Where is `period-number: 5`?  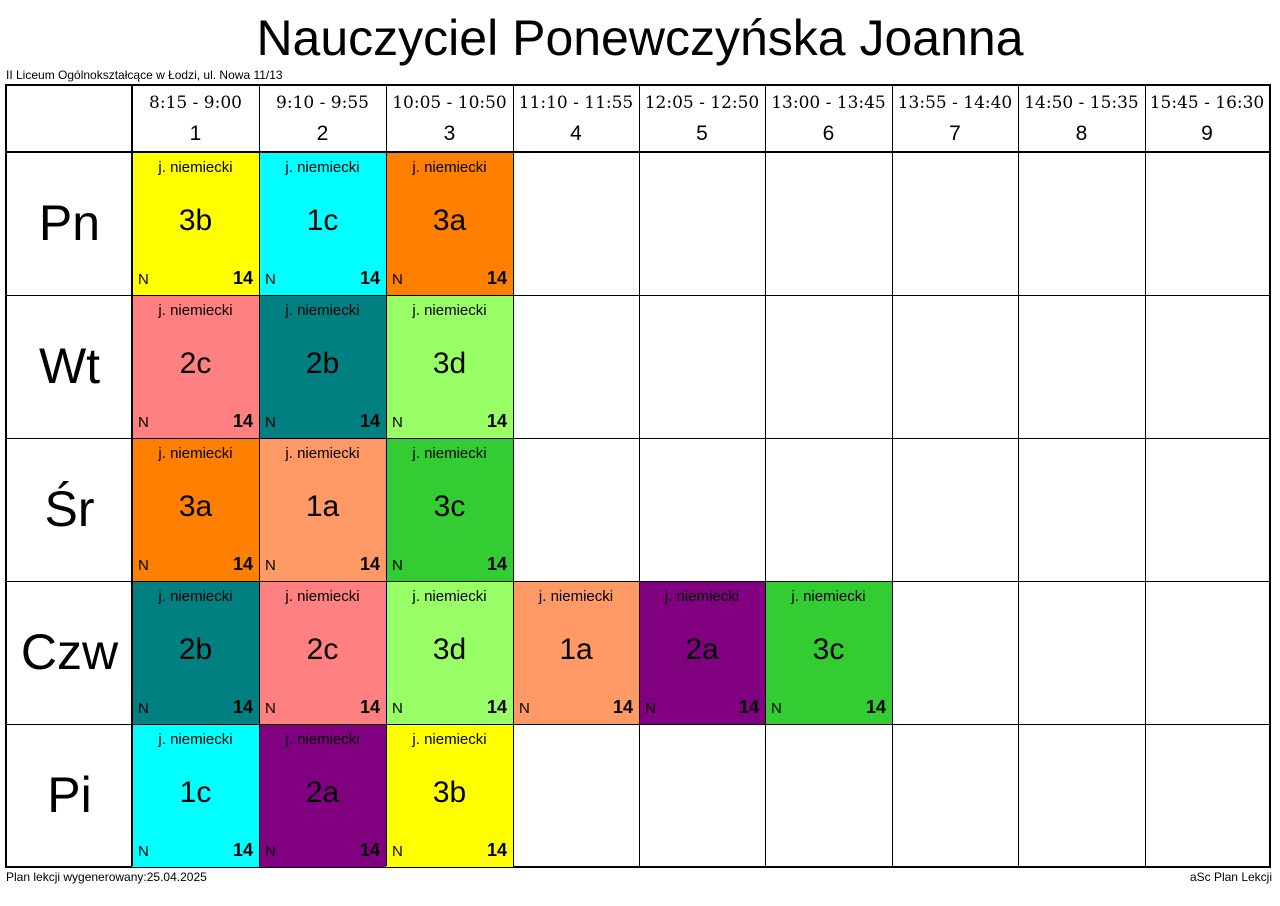 period-number: 5 is located at coordinates (702, 133).